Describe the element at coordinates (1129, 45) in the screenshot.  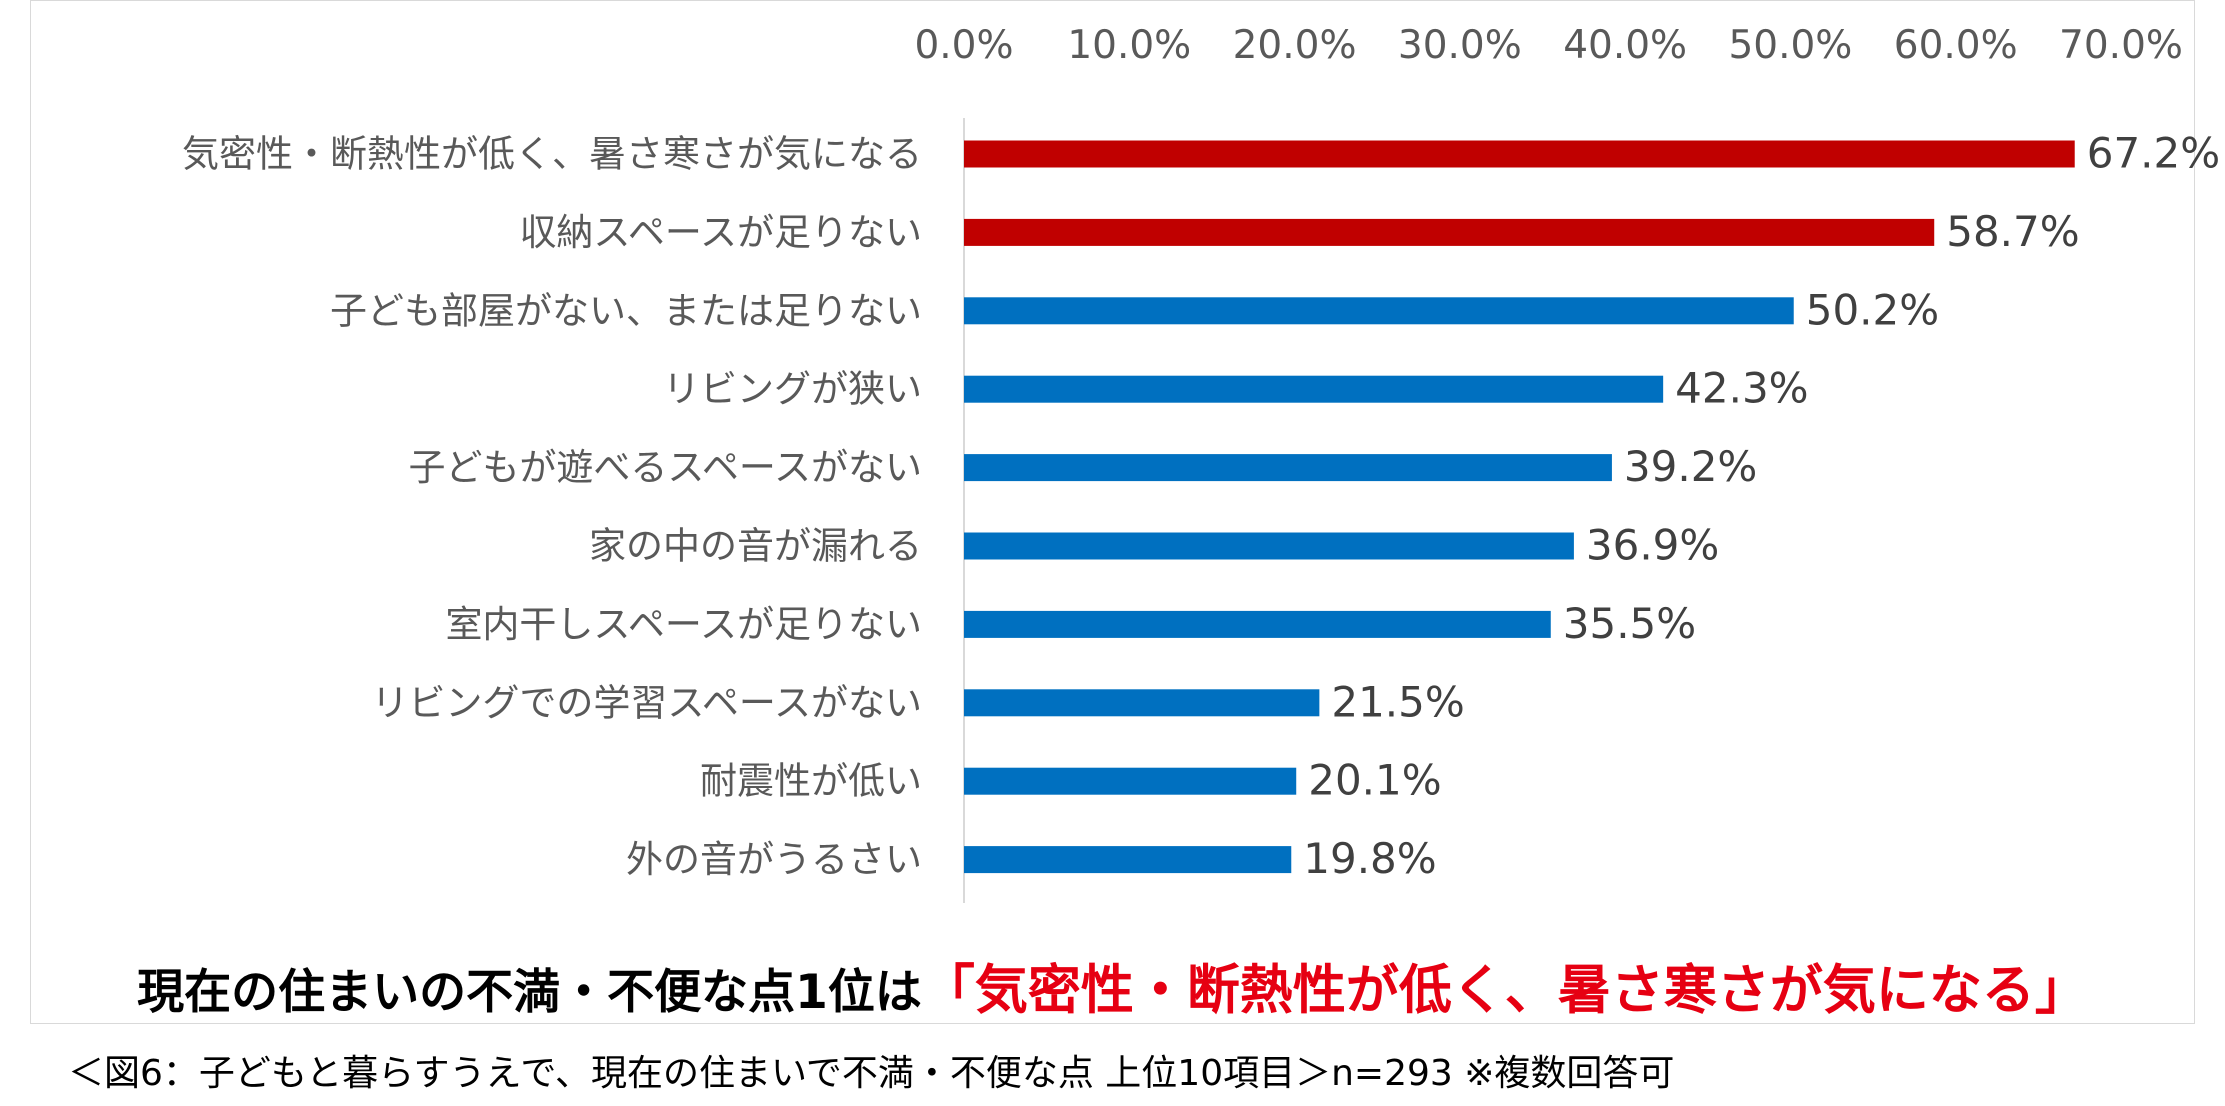
I see `x-tick-label: 10.0%` at that location.